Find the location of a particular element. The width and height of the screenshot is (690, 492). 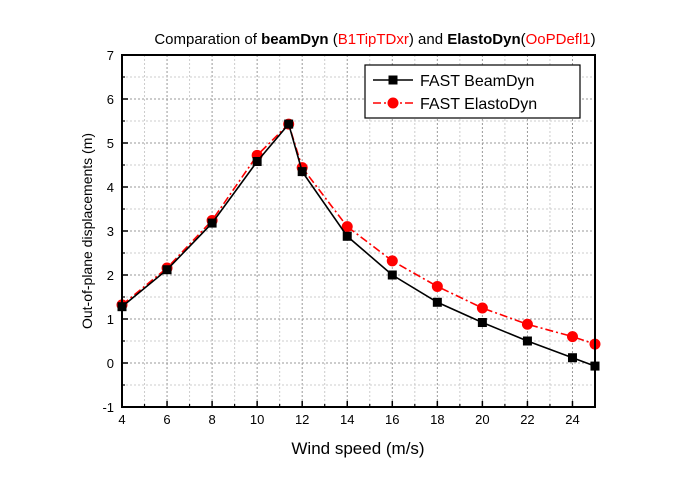

legend-box is located at coordinates (472, 91).